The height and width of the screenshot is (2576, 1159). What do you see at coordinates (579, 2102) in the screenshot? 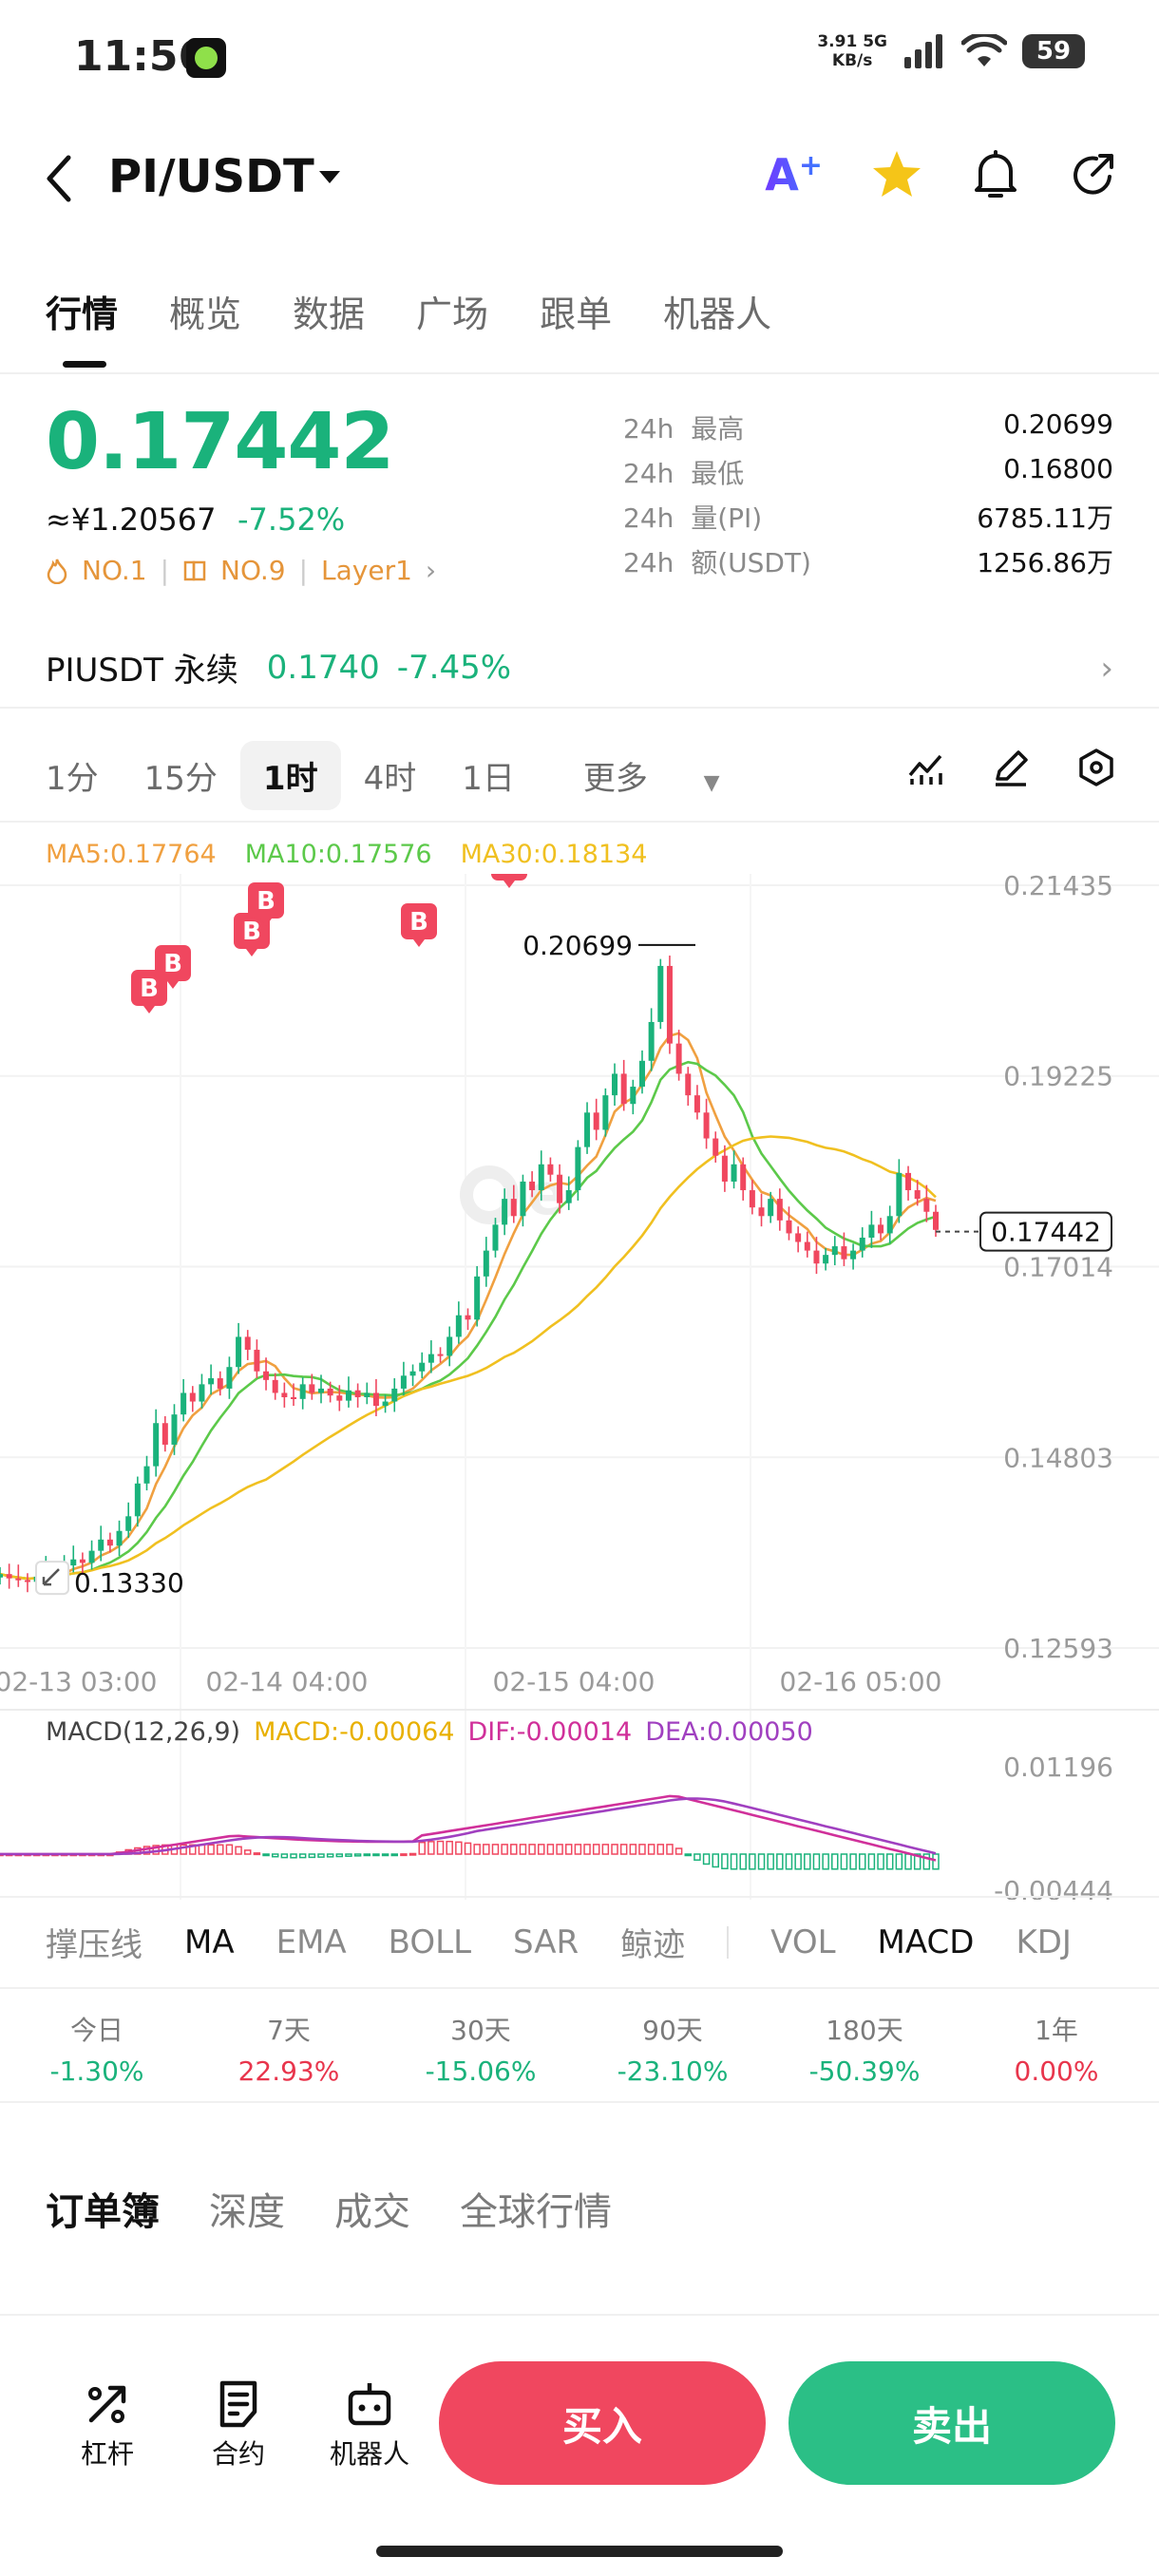
I see `divider` at bounding box center [579, 2102].